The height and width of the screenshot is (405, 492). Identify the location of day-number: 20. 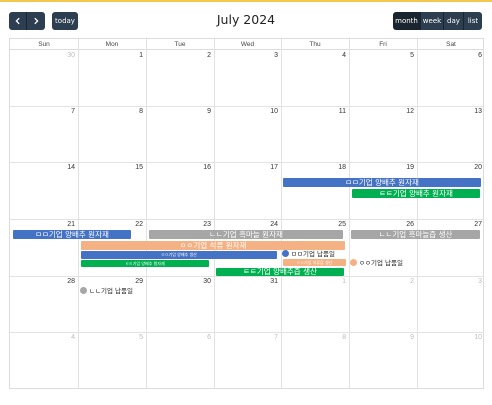
(478, 167).